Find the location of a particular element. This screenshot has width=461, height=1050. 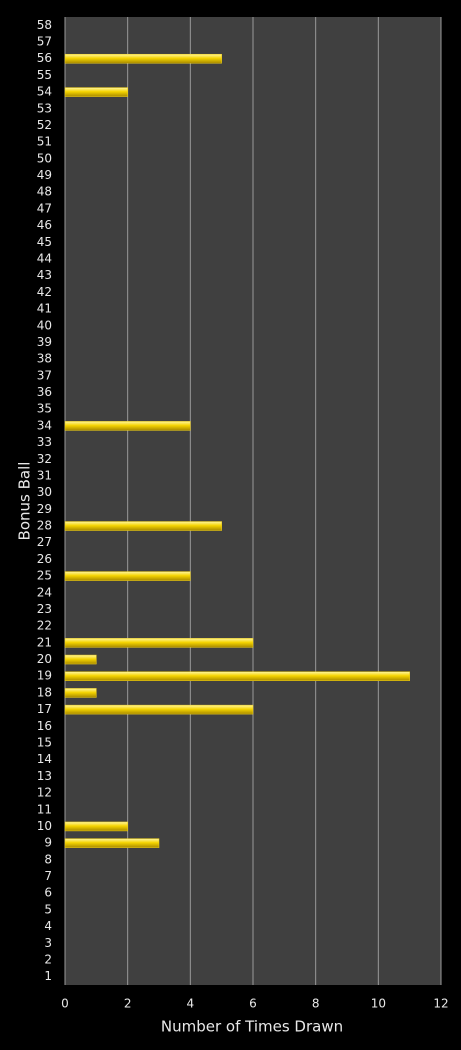

y-tick-label: 36 is located at coordinates (44, 392).